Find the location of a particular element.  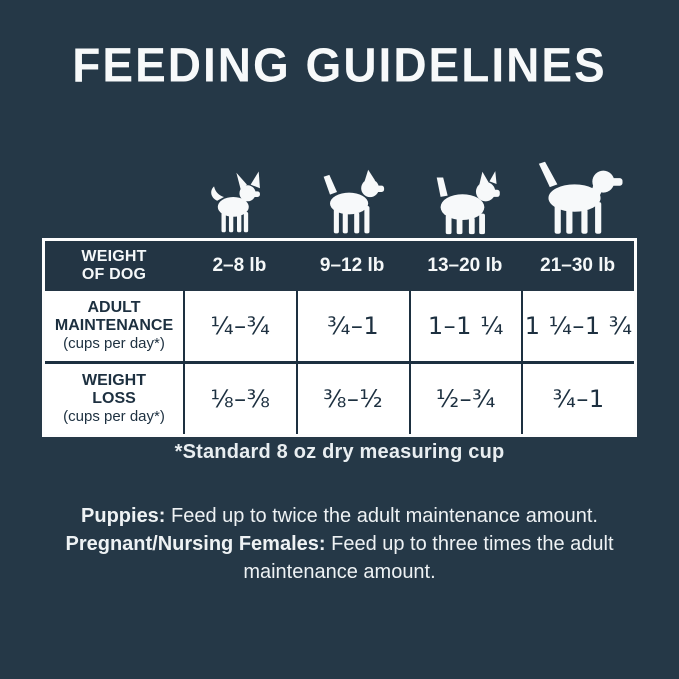

page-title: FEEDING GUIDELINES is located at coordinates (339, 65).